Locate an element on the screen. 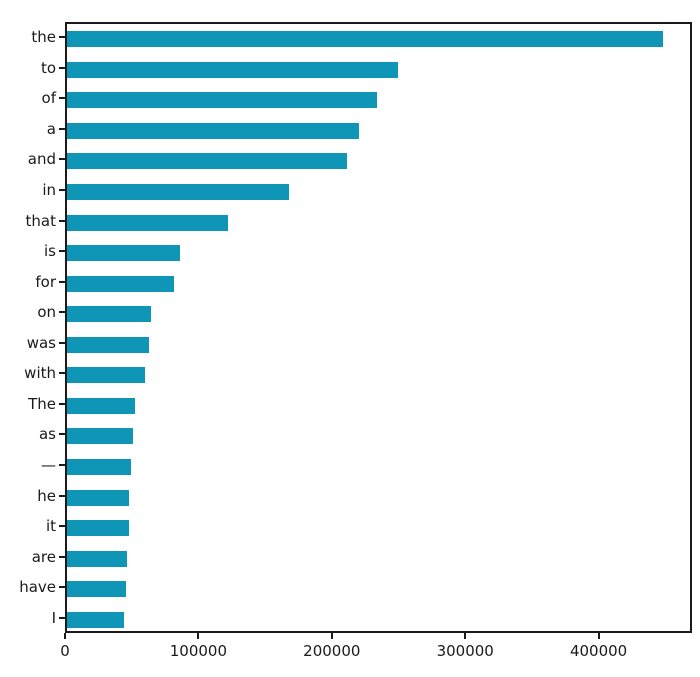  x-tick-label: 200000 is located at coordinates (332, 651).